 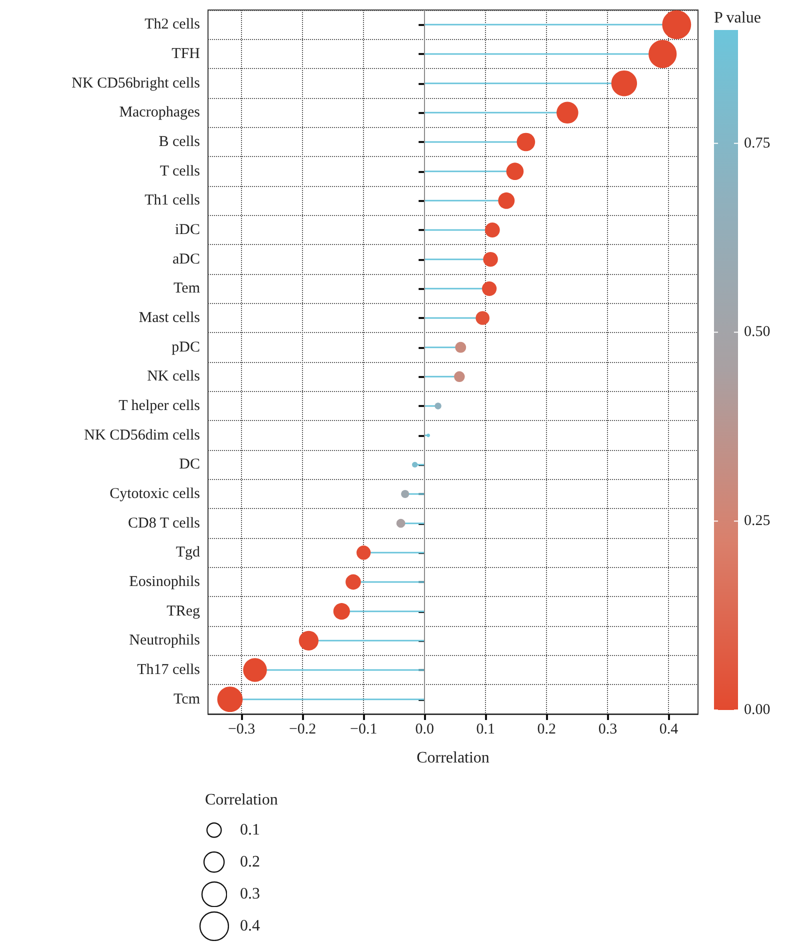 What do you see at coordinates (302, 730) in the screenshot?
I see `x-tick-label: −0.2` at bounding box center [302, 730].